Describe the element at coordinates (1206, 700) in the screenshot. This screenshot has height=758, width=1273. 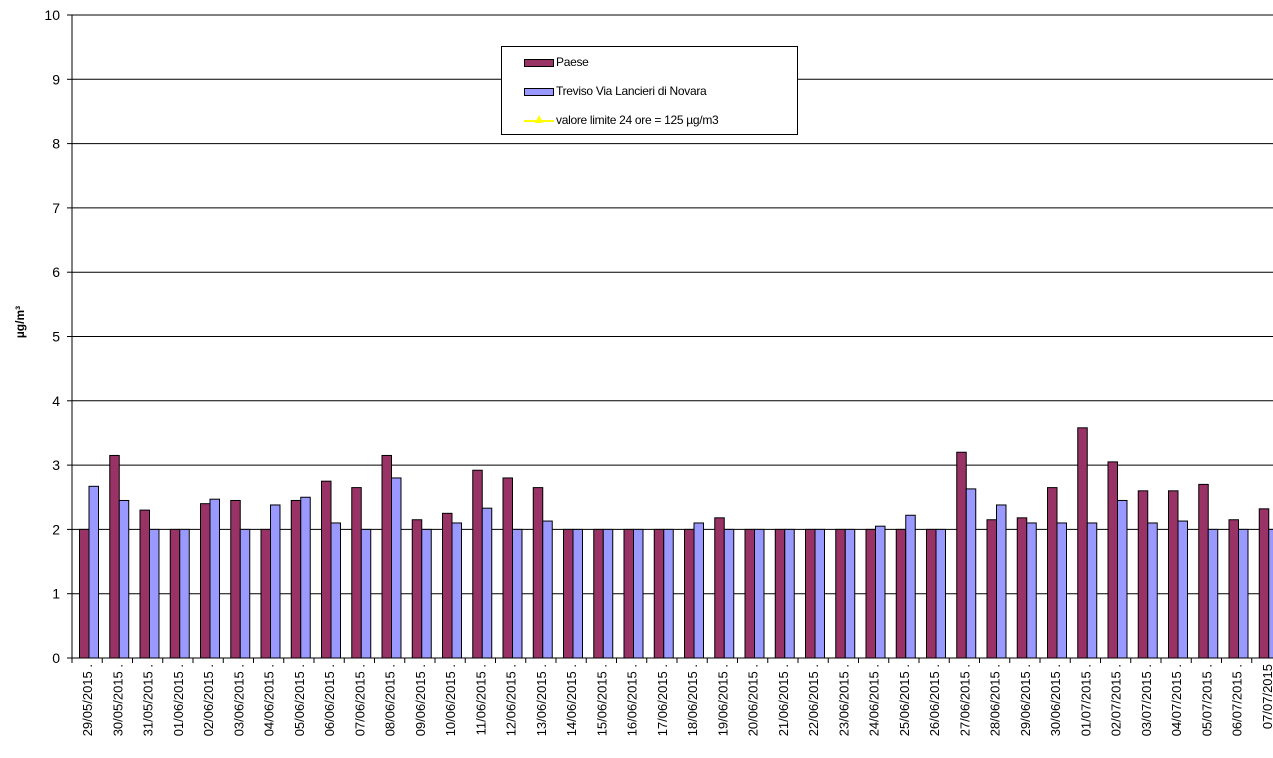
I see `x-tick-label: 05/07/2015 .` at that location.